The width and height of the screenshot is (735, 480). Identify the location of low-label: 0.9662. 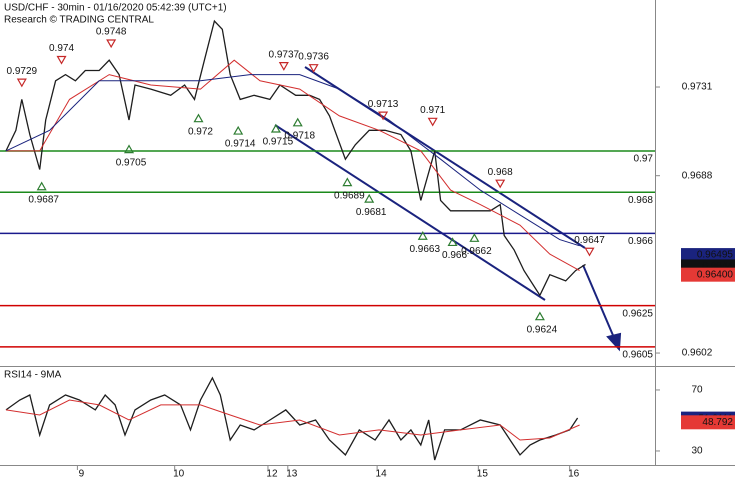
(476, 251).